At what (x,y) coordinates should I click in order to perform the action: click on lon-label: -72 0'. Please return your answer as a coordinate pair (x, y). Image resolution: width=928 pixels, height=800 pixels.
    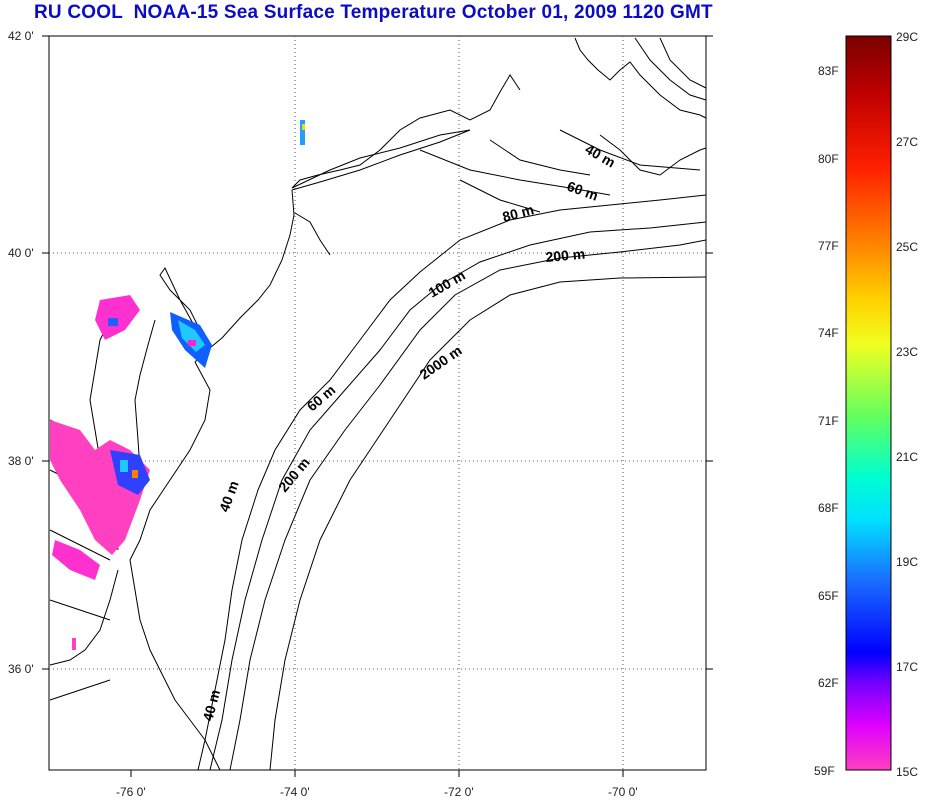
    Looking at the image, I should click on (459, 792).